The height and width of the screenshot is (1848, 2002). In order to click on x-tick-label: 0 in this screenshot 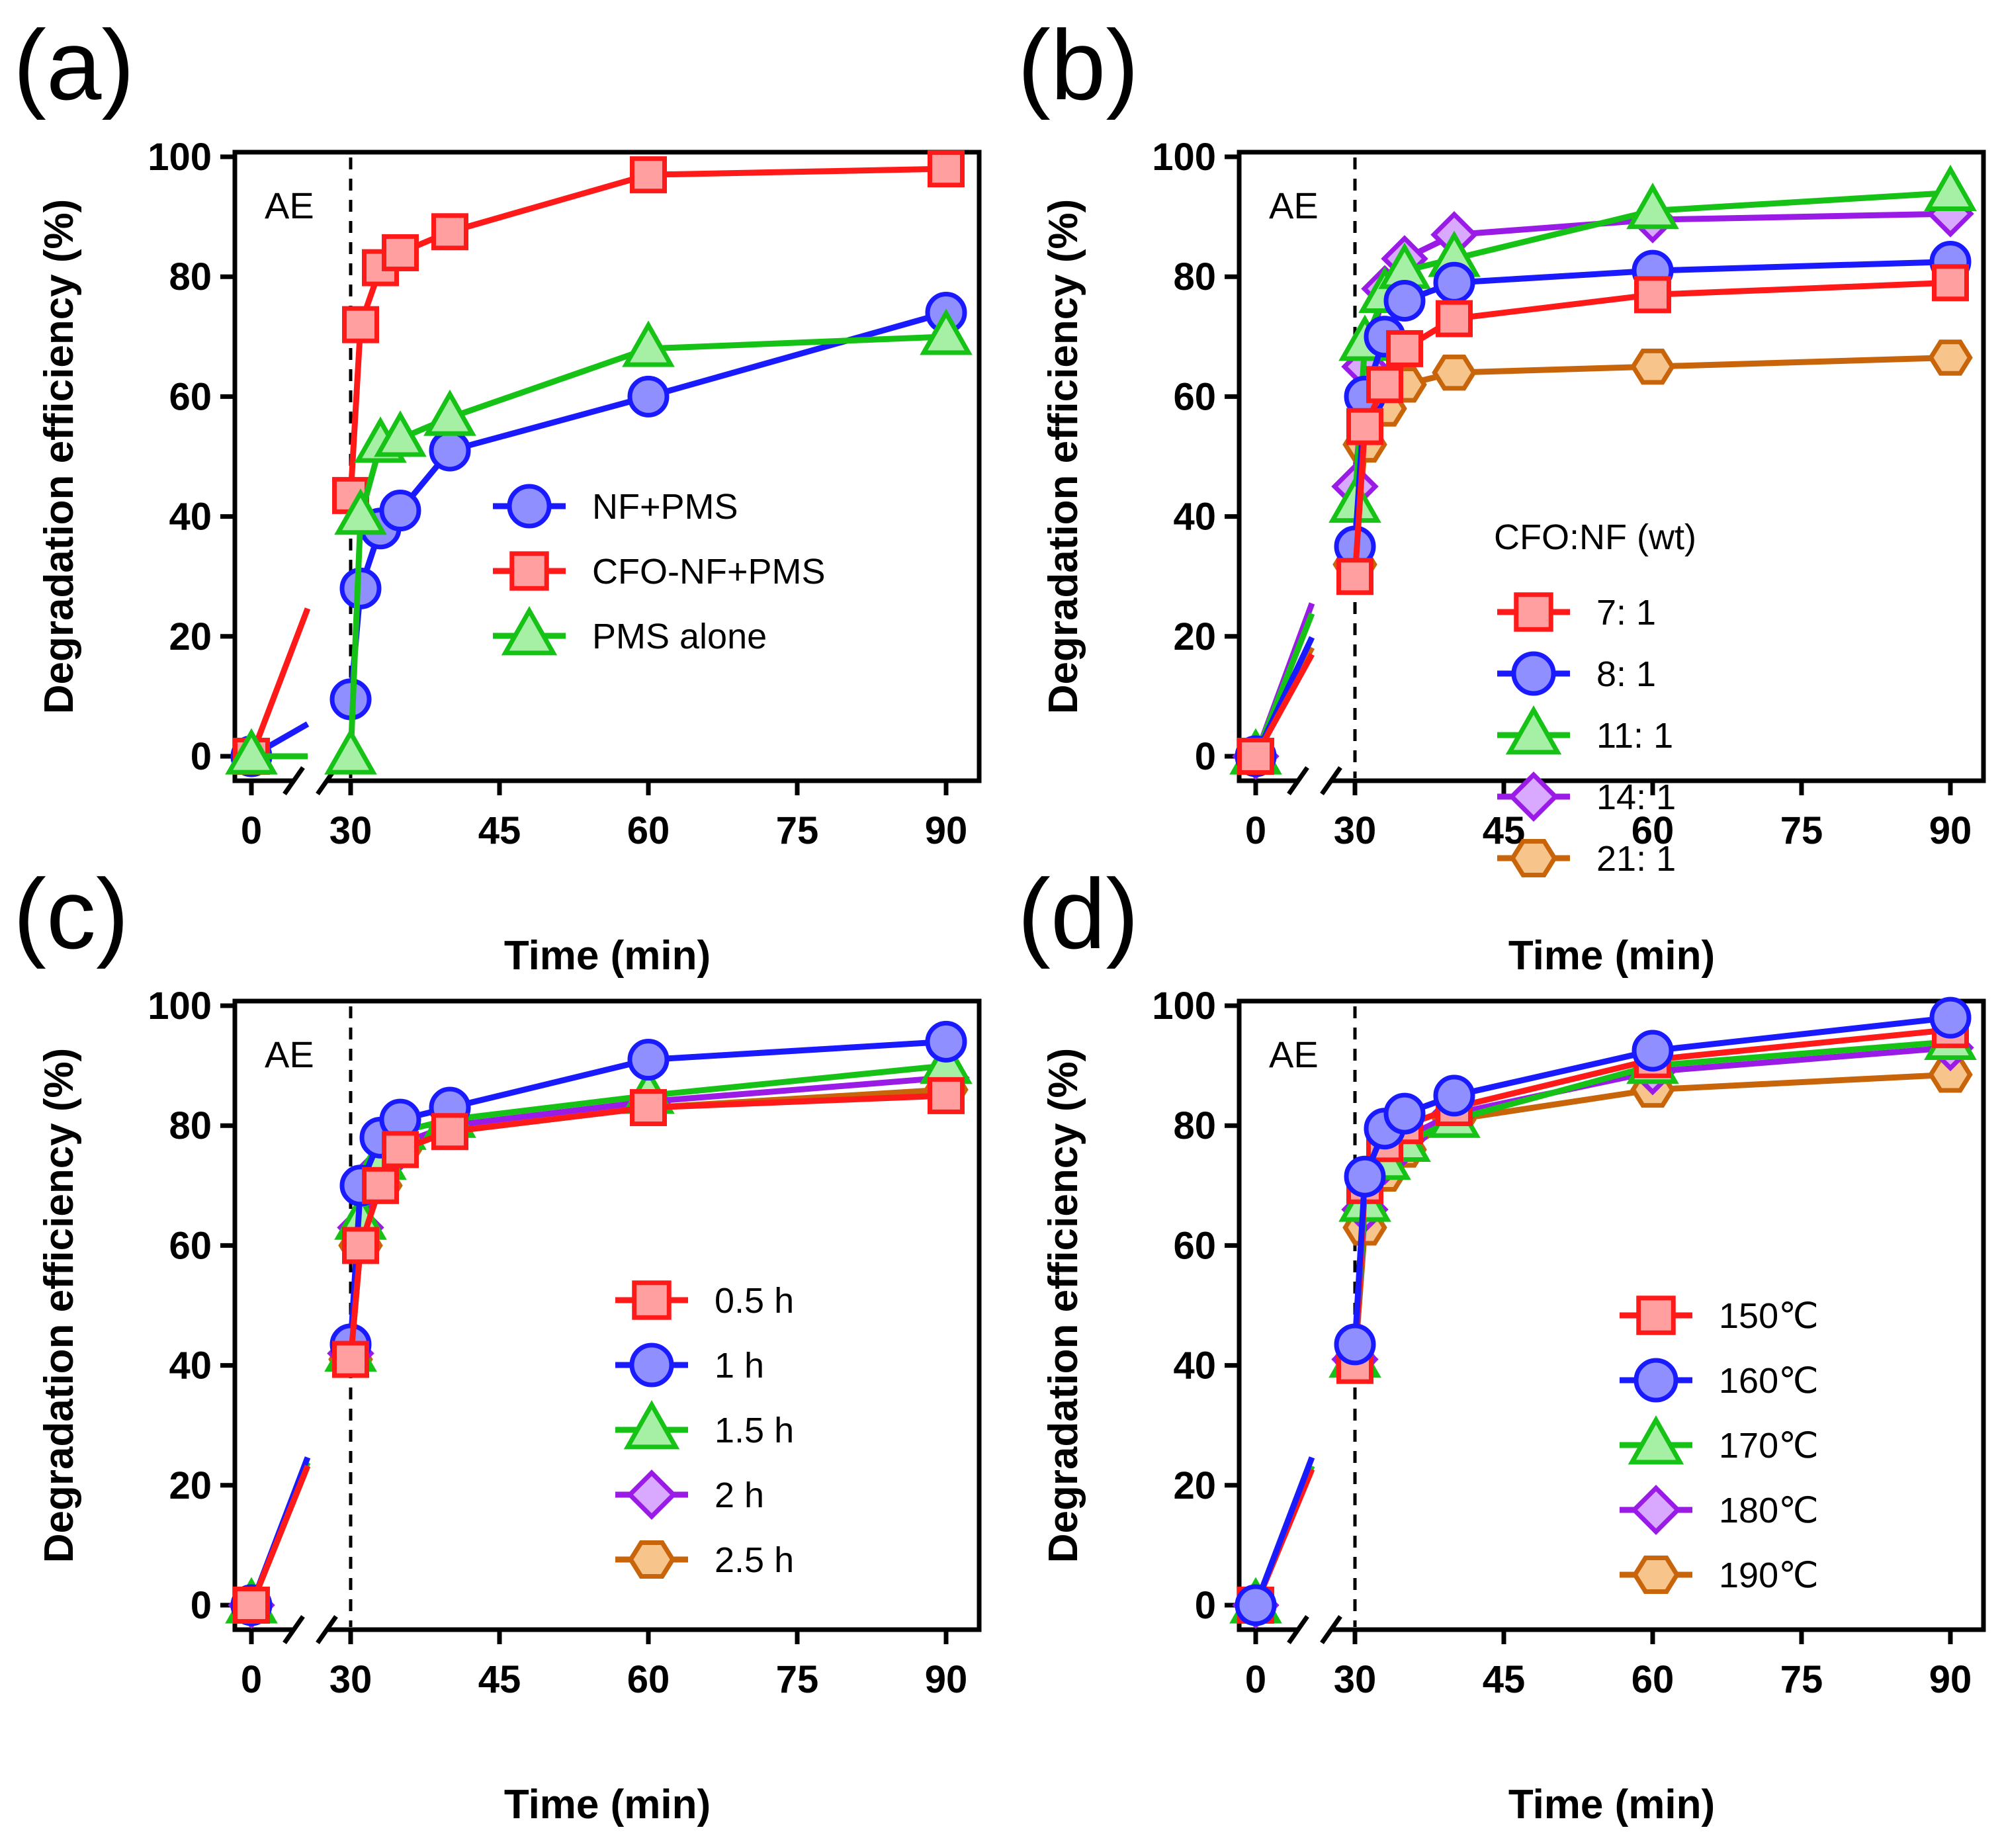, I will do `click(251, 1679)`.